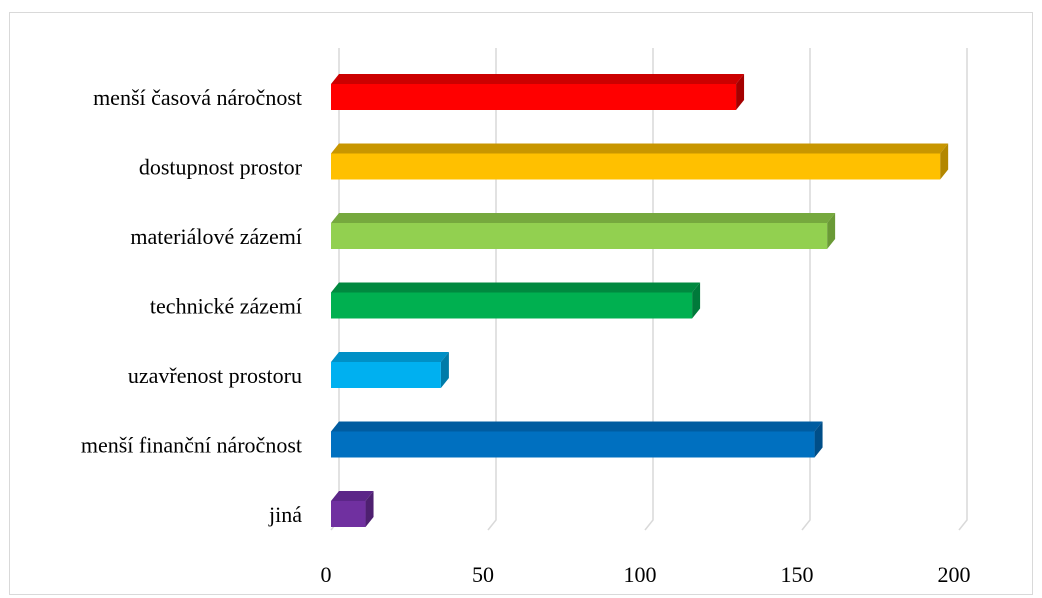 The height and width of the screenshot is (598, 1042). Describe the element at coordinates (640, 574) in the screenshot. I see `x-tick-label: 100` at that location.